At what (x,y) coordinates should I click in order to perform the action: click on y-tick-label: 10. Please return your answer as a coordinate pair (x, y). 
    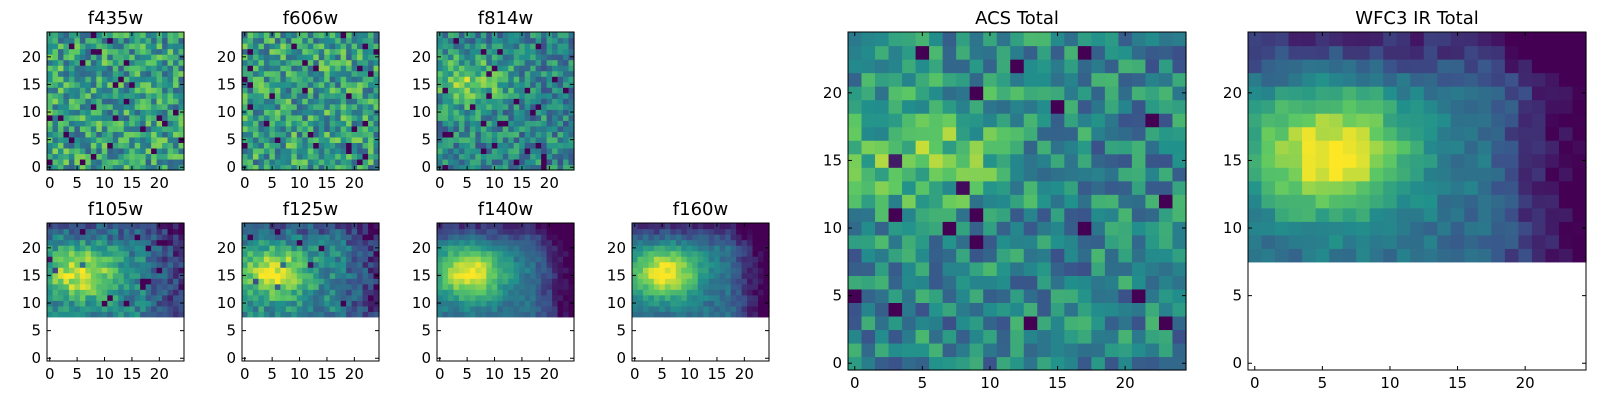
    Looking at the image, I should click on (1232, 228).